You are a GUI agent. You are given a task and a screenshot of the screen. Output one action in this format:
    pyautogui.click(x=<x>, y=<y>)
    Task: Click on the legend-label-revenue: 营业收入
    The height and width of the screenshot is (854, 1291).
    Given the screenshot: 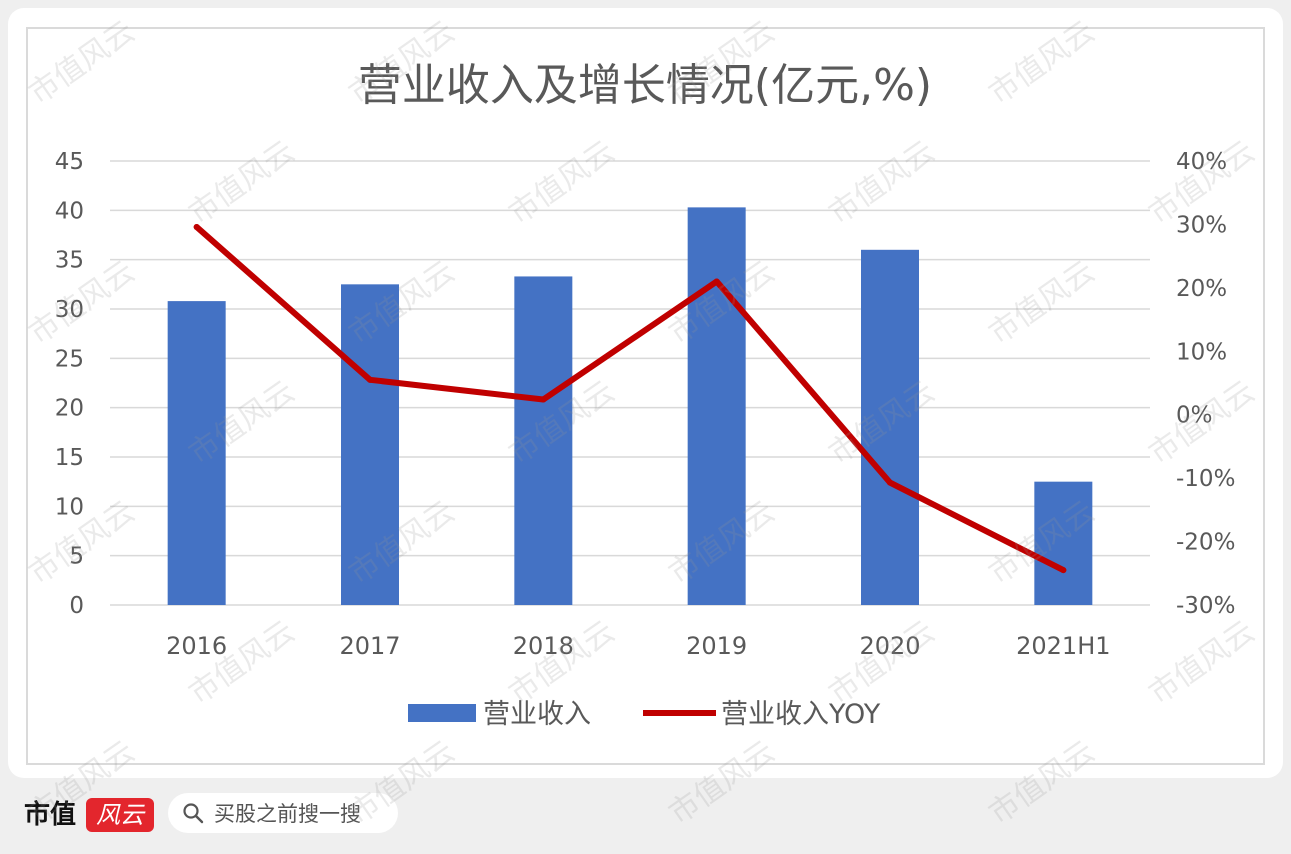 What is the action you would take?
    pyautogui.click(x=537, y=714)
    